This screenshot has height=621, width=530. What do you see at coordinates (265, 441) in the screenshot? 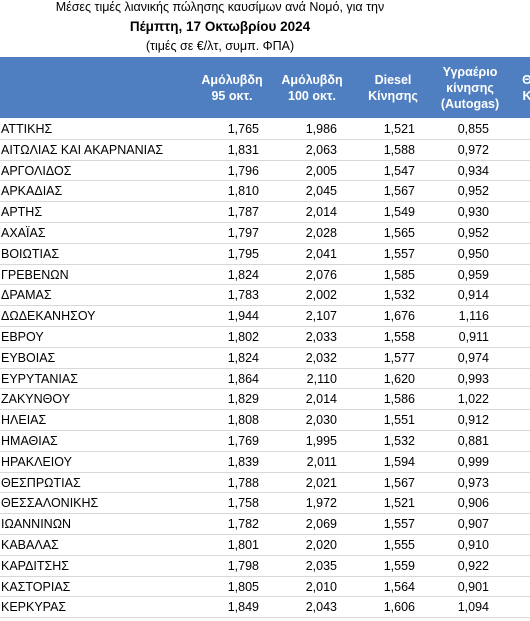
I see `table-row: ΗΜΑΘΙΑΣ 1,769 1,995 1,532 0,881` at bounding box center [265, 441].